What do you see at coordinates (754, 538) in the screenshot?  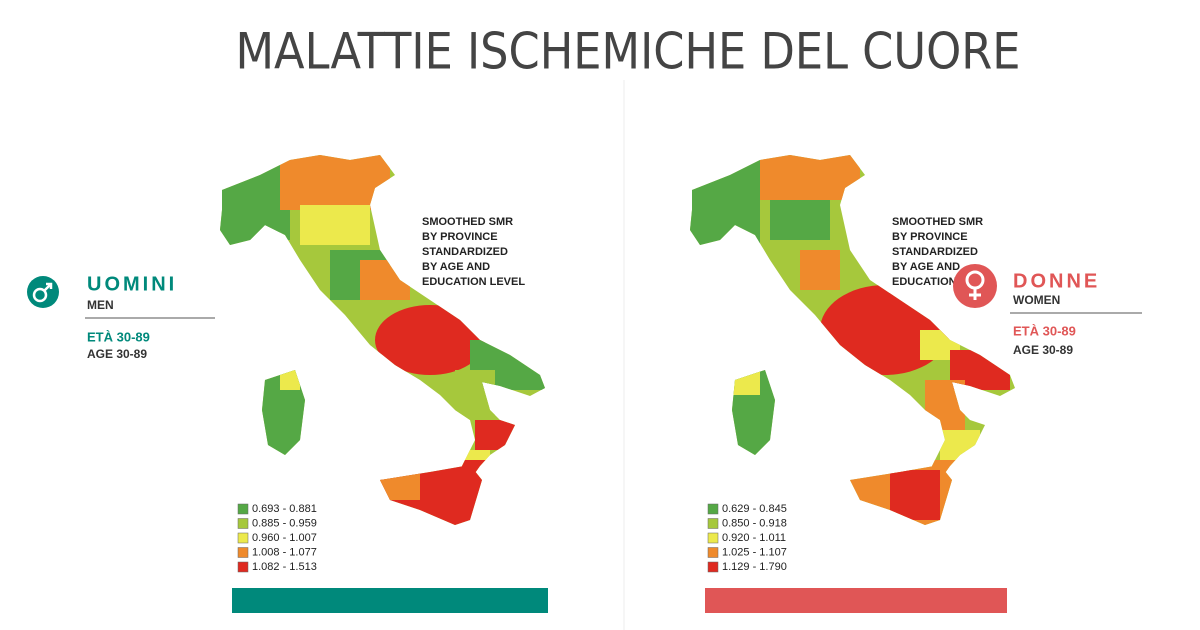 I see `legend-label: 0.920 - 1.011` at bounding box center [754, 538].